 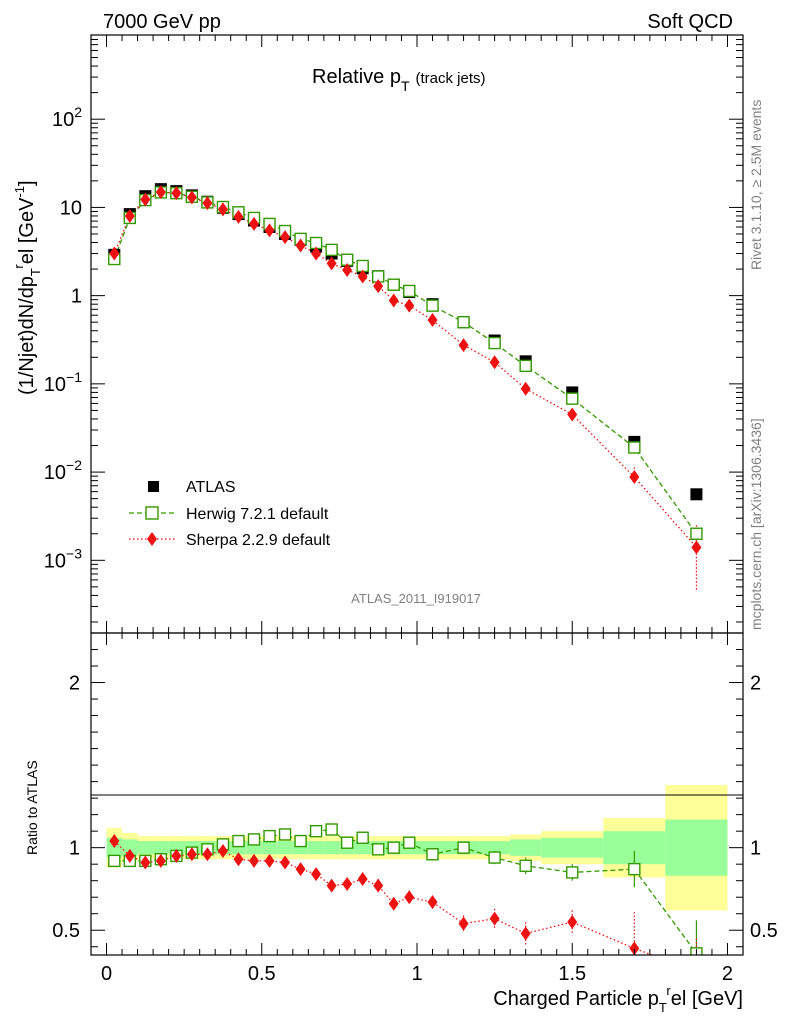 I want to click on main-y-tick-labels: 10⁻³ 10⁻² 10⁻¹ 1 10 10², so click(x=63, y=338).